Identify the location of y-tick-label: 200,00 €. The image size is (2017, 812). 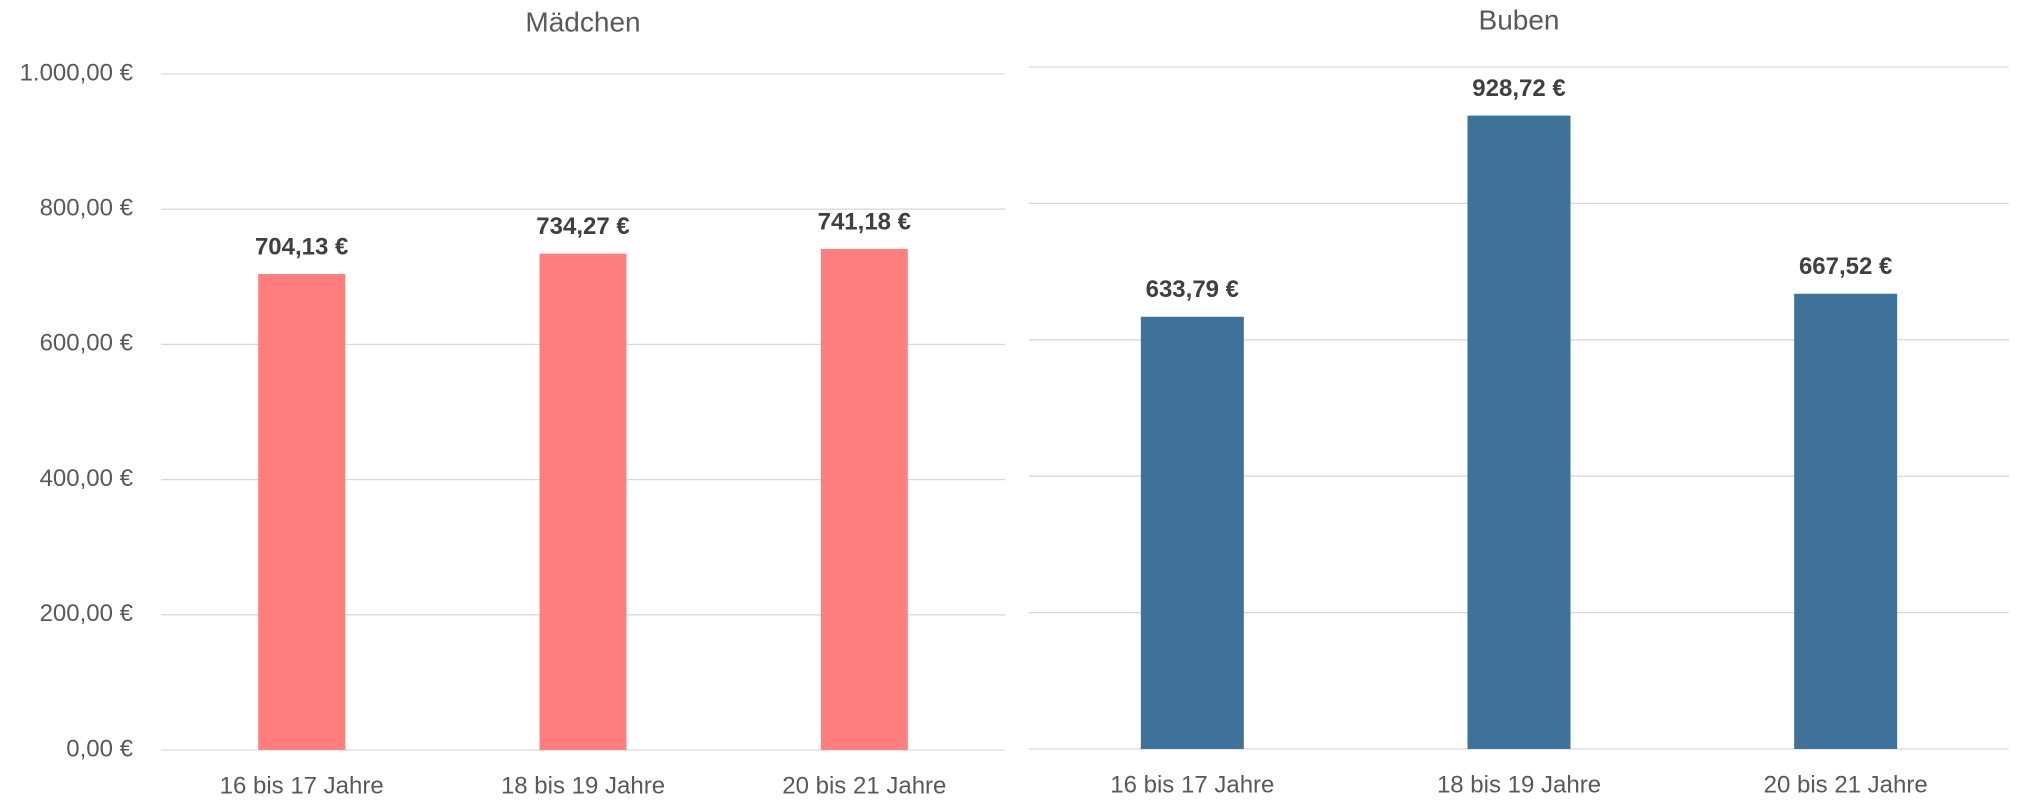
(87, 613).